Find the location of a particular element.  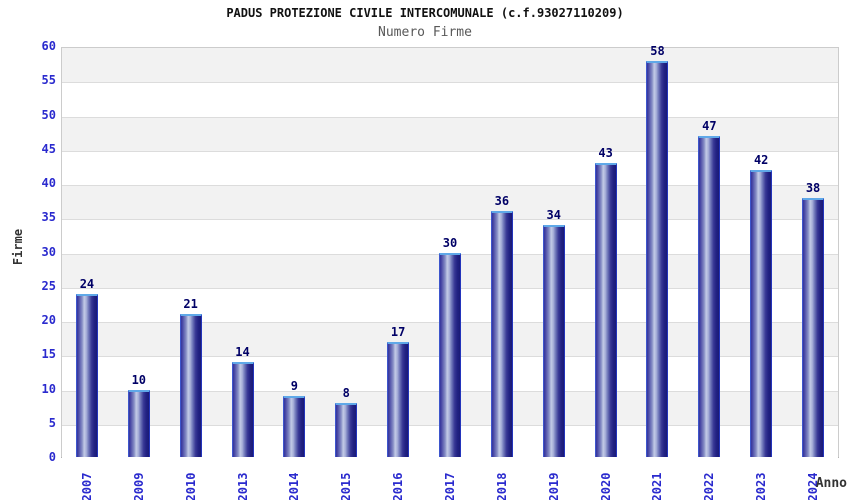

bar-2023 is located at coordinates (761, 313).